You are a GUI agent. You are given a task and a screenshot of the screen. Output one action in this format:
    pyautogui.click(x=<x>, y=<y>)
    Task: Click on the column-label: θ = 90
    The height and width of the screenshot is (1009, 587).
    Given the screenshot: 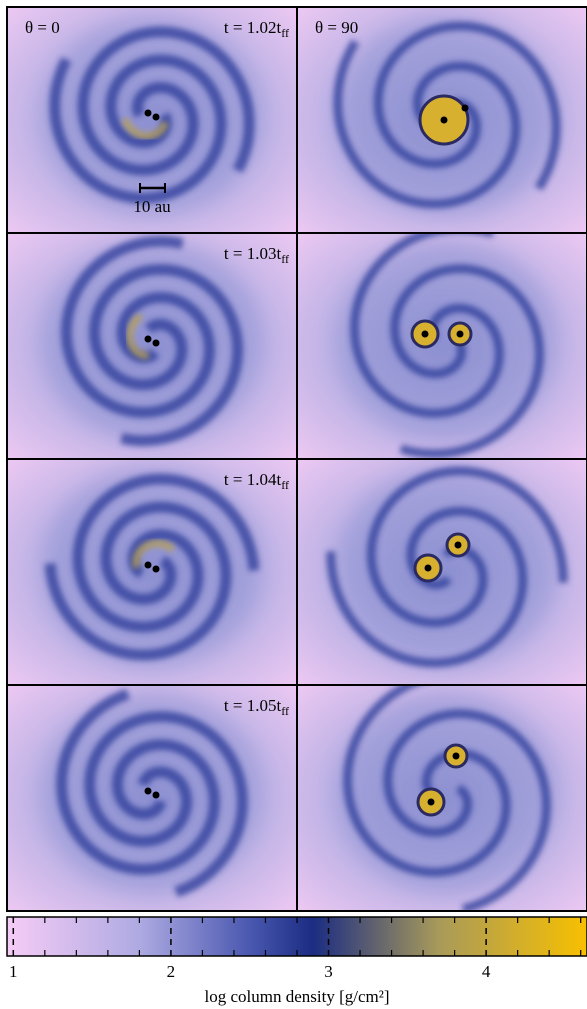 What is the action you would take?
    pyautogui.click(x=336, y=27)
    